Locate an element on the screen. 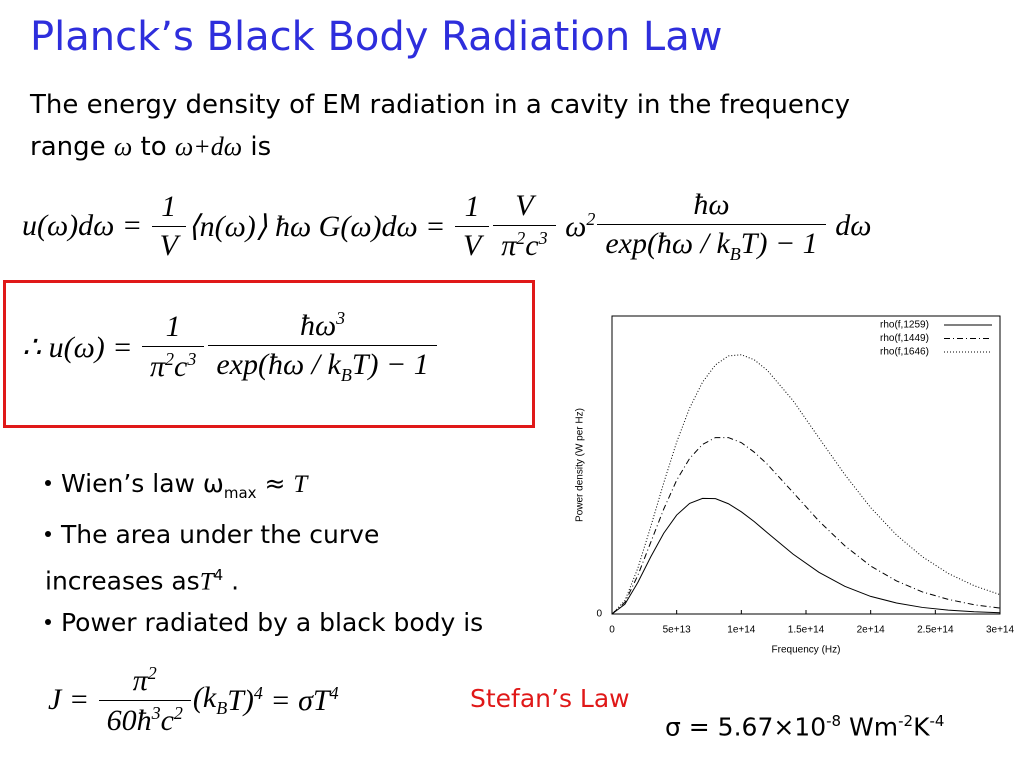 Image resolution: width=1024 pixels, height=768 pixels. x-tick-label: 1e+14 is located at coordinates (741, 630).